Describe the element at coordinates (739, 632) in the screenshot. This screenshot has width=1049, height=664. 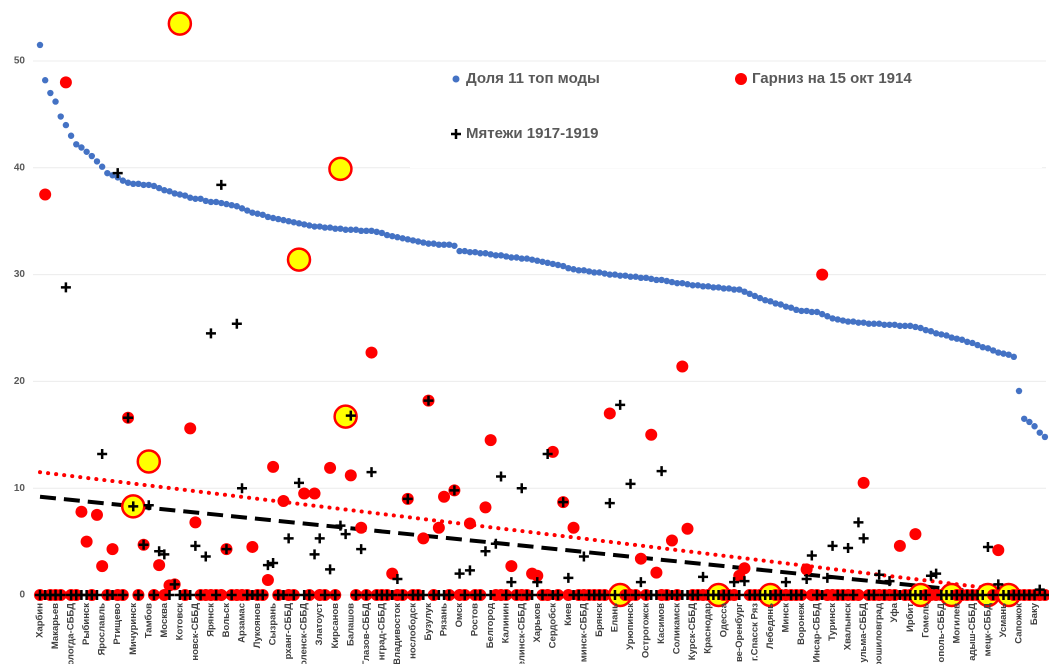
I see `x-tick-label: ве-Оренбург` at that location.